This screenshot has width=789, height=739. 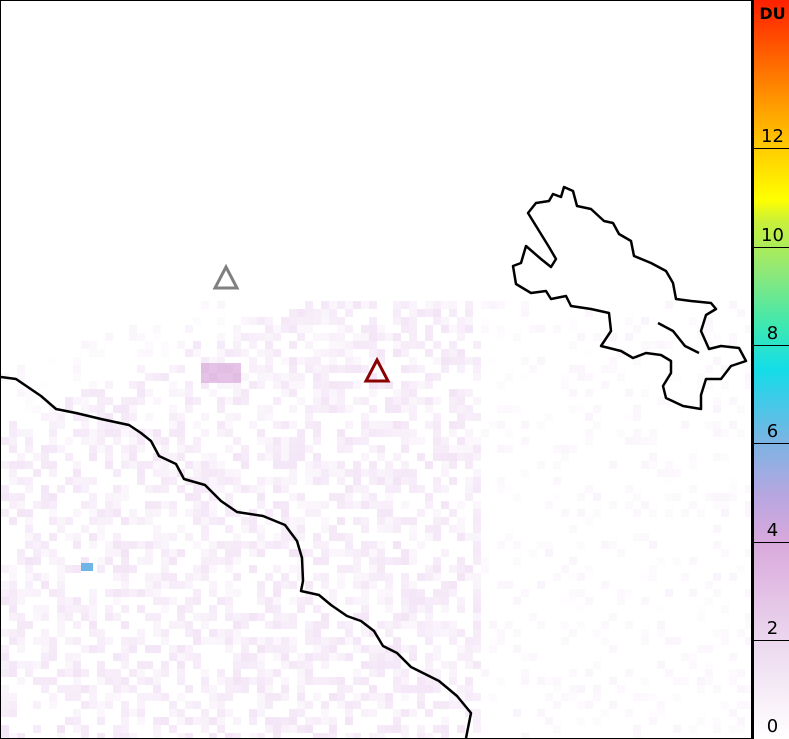 I want to click on colorbar-unit-label: DU, so click(x=772, y=13).